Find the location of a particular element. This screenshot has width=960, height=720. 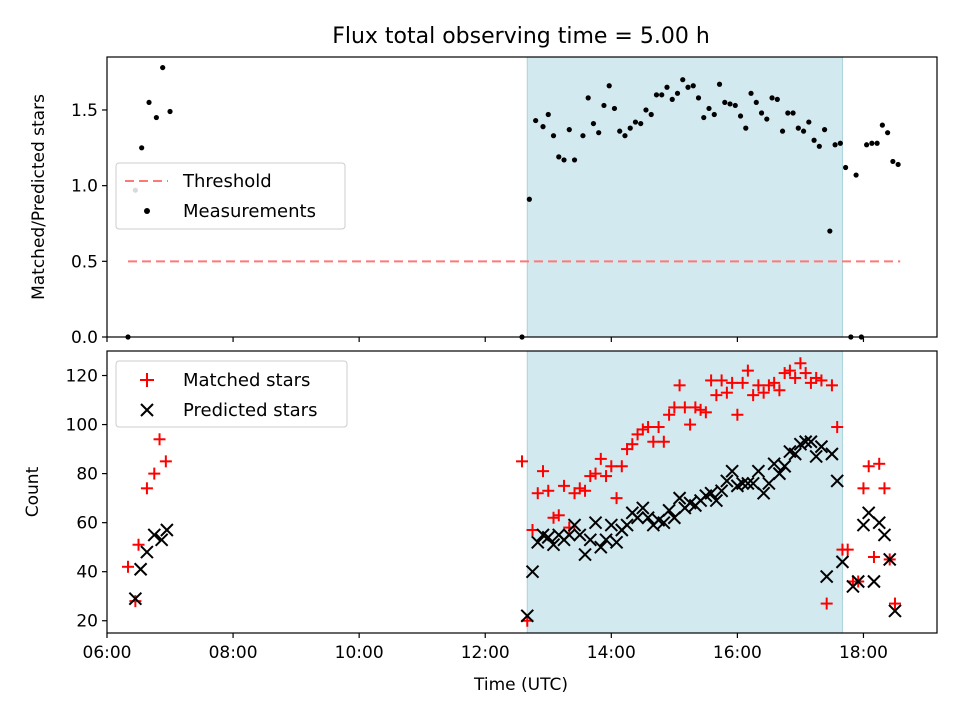

x-tick-label: 18:00 is located at coordinates (863, 653).